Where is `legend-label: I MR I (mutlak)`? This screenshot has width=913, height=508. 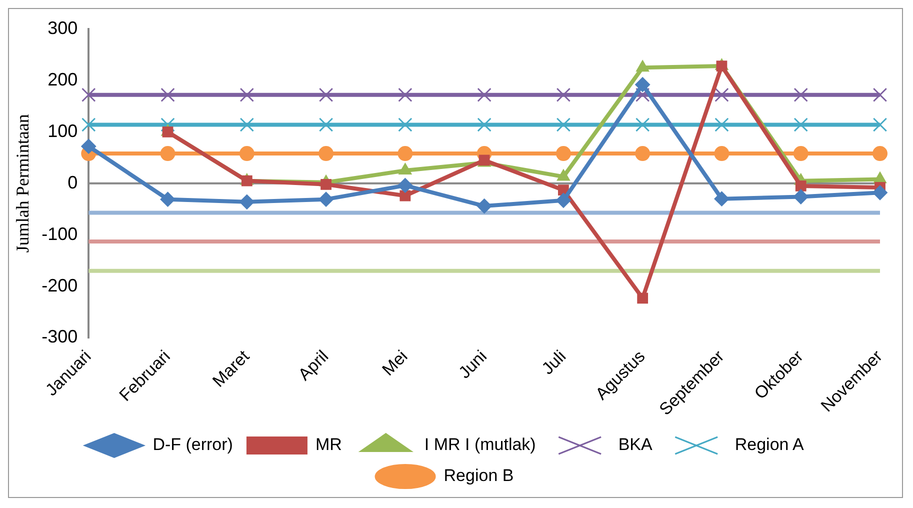
legend-label: I MR I (mutlak) is located at coordinates (480, 444).